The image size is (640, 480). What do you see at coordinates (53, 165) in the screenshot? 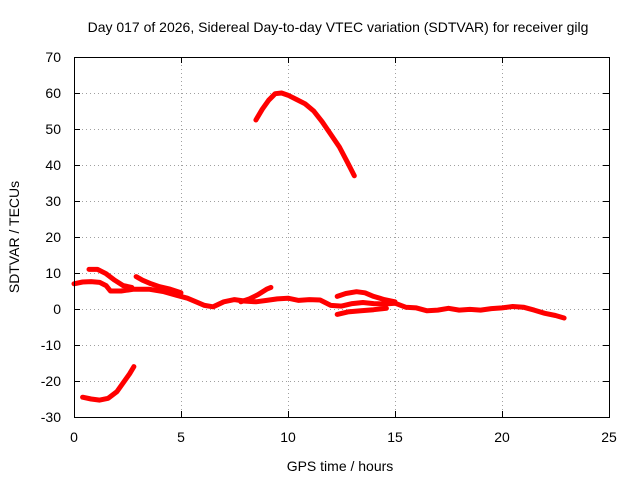
I see `y-tick-label: 40` at bounding box center [53, 165].